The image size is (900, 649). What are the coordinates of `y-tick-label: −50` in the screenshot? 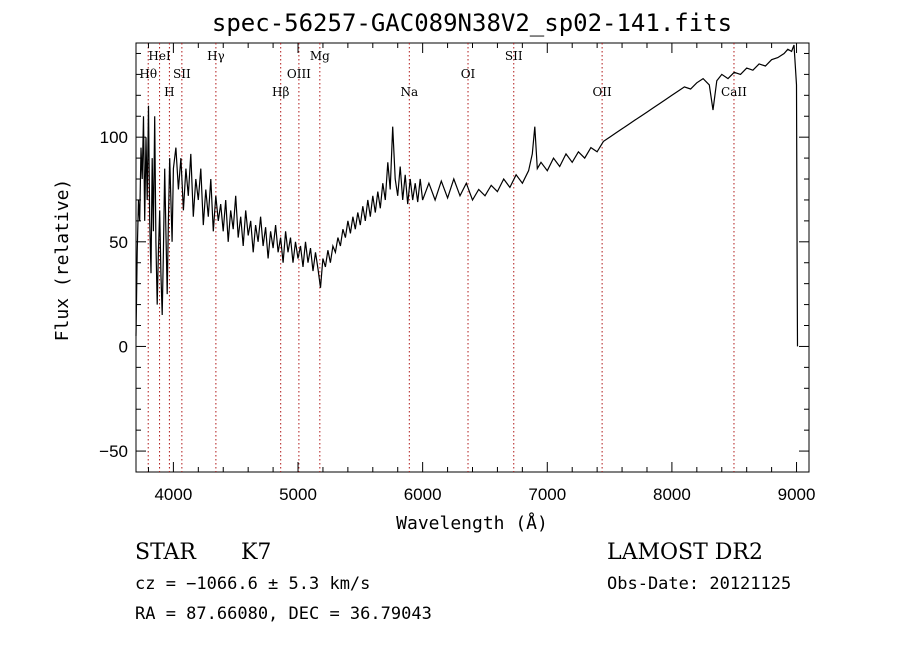 It's located at (113, 451).